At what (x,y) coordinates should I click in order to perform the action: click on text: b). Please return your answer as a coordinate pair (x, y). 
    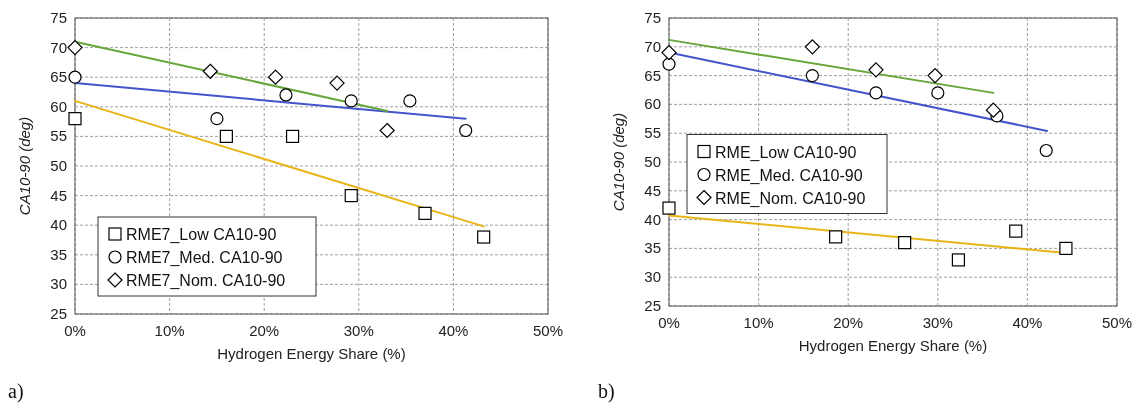
    Looking at the image, I should click on (606, 391).